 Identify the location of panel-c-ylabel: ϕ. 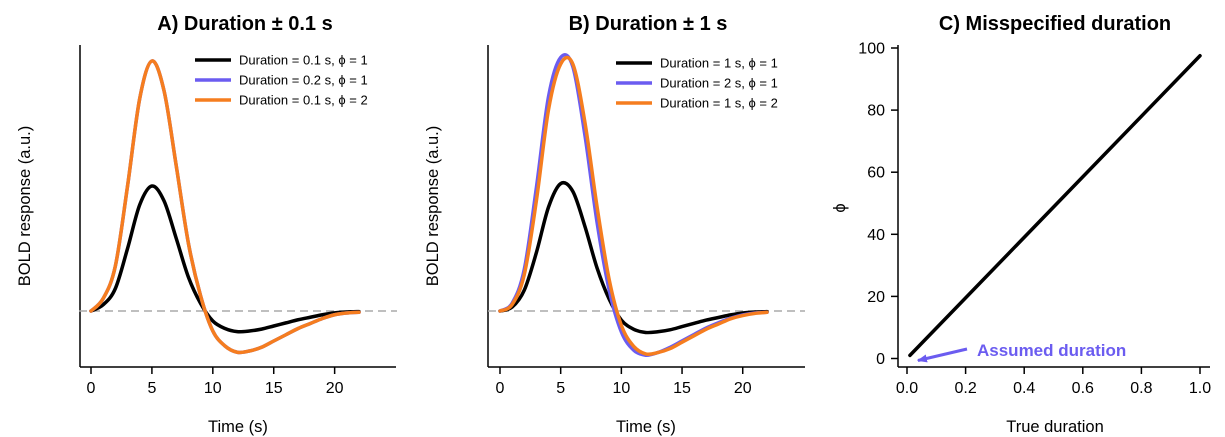
(840, 207).